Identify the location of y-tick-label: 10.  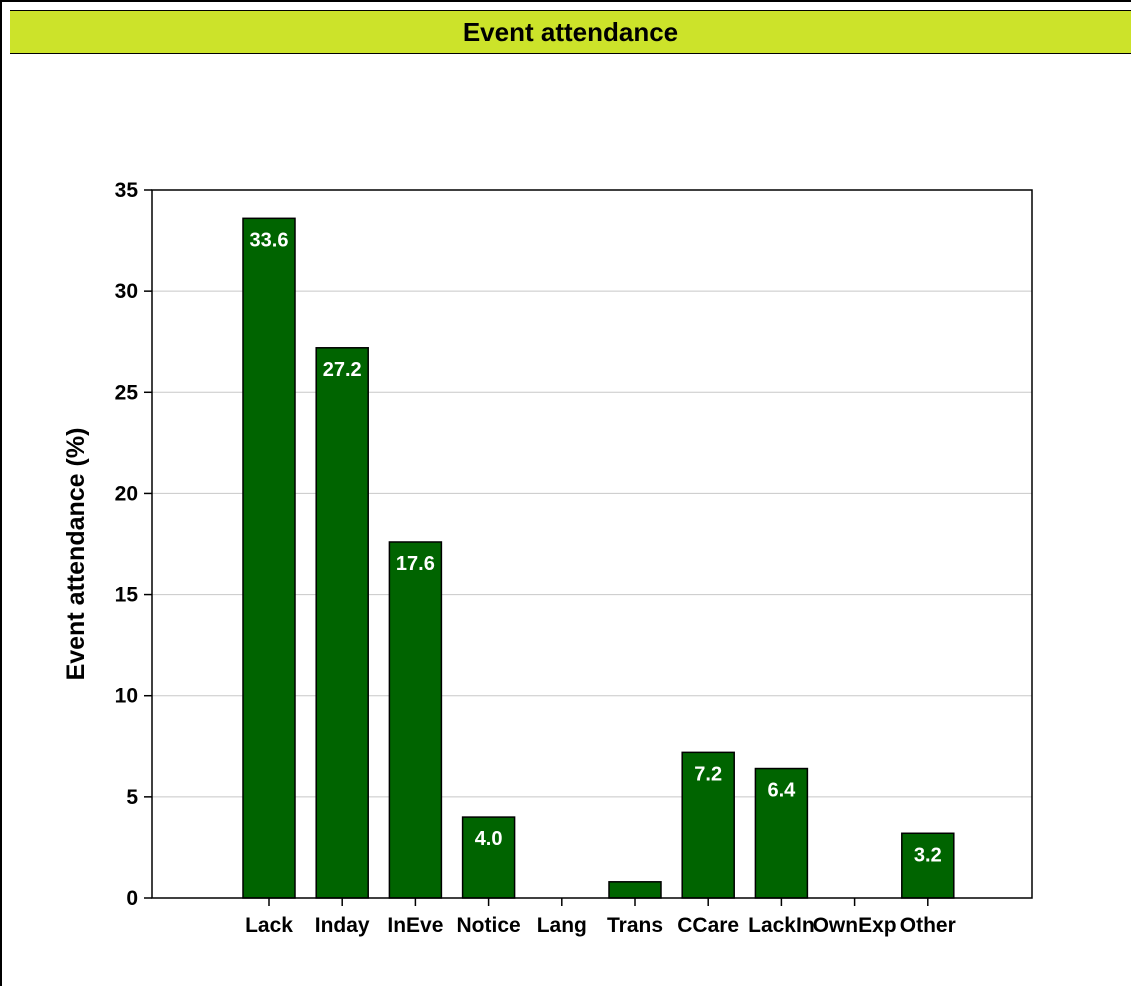
(126, 696).